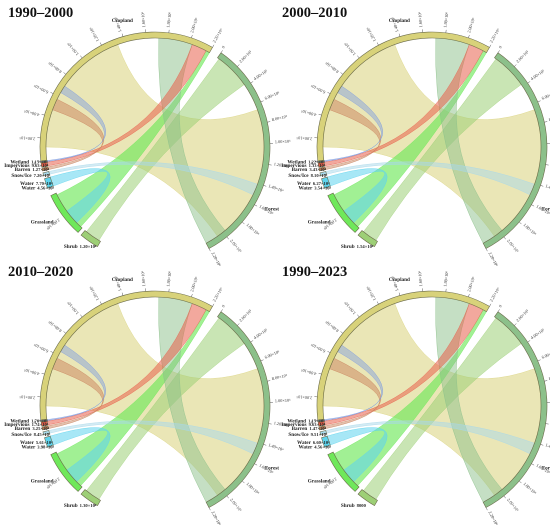 Image resolution: width=550 pixels, height=527 pixels. Describe the element at coordinates (319, 481) in the screenshot. I see `class-label-grassland: Grassland` at that location.